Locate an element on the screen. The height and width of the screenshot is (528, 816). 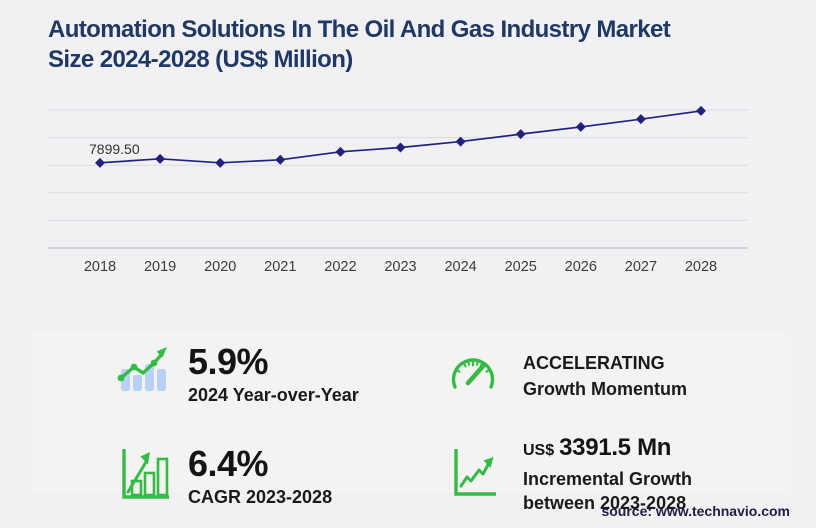
incremental-label-line2: between 2023-2028 is located at coordinates (605, 503).